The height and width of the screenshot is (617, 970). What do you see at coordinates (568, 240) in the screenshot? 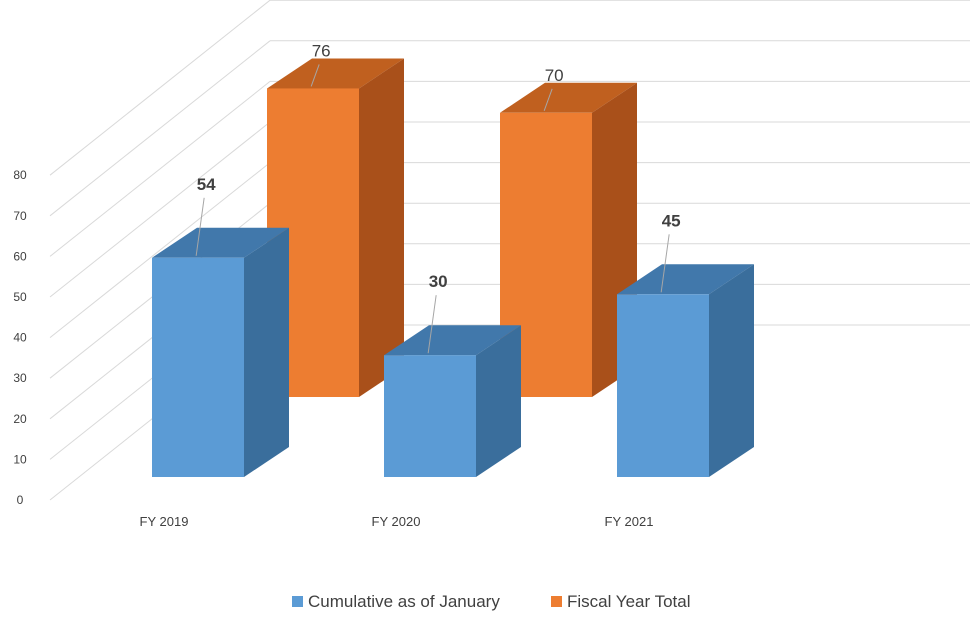
I see `bar-fiscal-year-total` at bounding box center [568, 240].